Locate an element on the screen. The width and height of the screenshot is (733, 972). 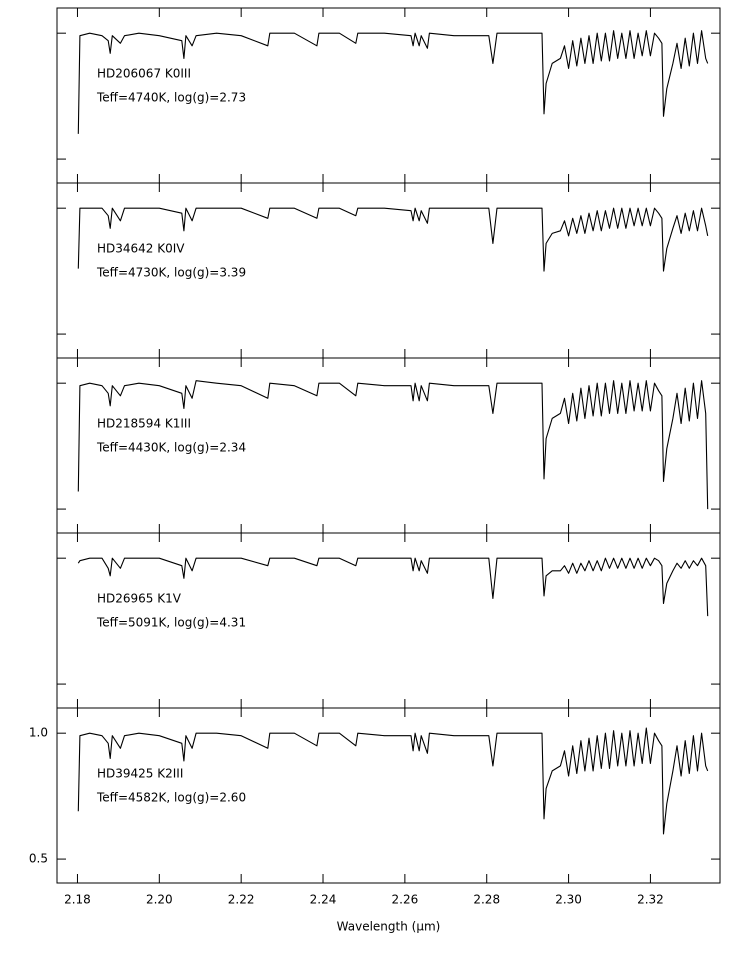
star-annotation: HD26965 K1V is located at coordinates (139, 599).